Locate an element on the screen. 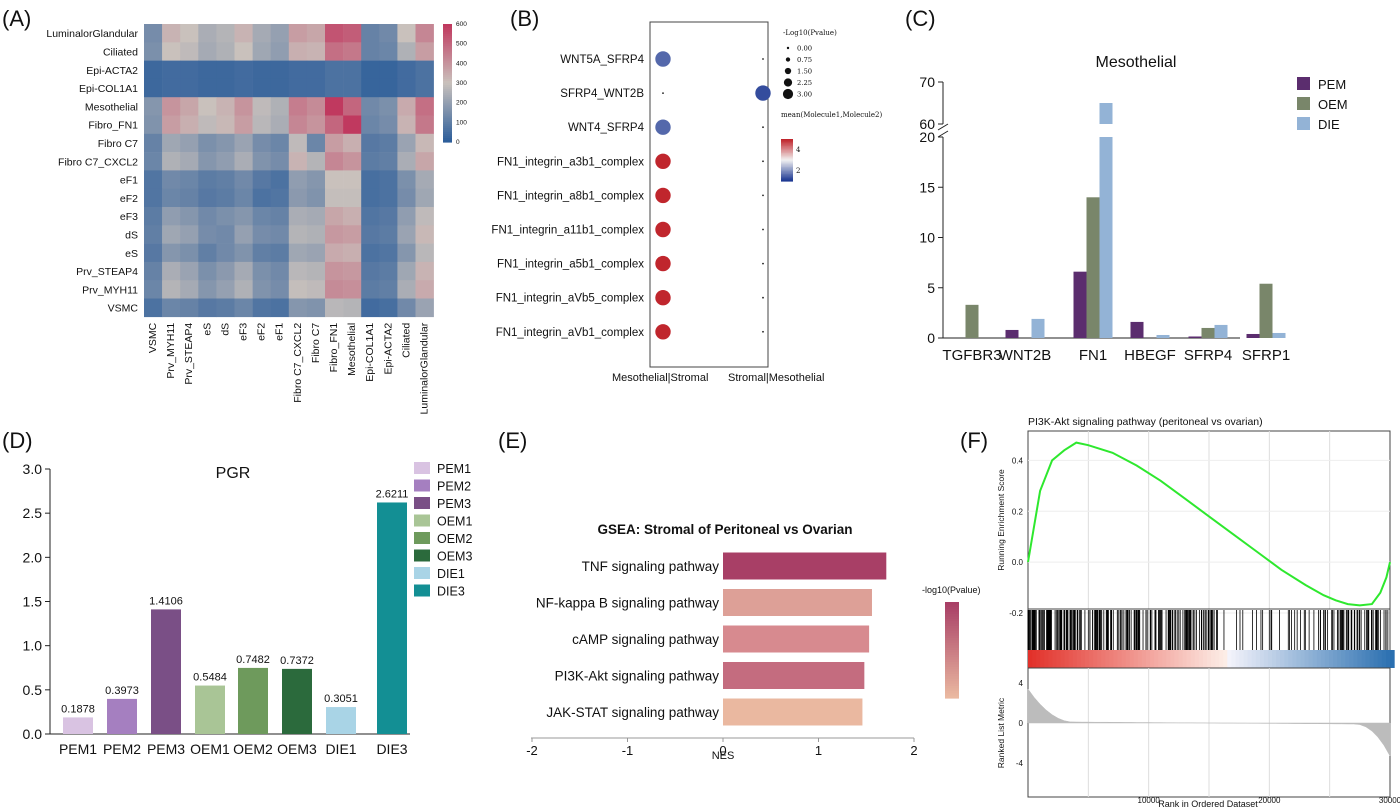 This screenshot has height=811, width=1400. color-legend-tick: 4 is located at coordinates (798, 150).